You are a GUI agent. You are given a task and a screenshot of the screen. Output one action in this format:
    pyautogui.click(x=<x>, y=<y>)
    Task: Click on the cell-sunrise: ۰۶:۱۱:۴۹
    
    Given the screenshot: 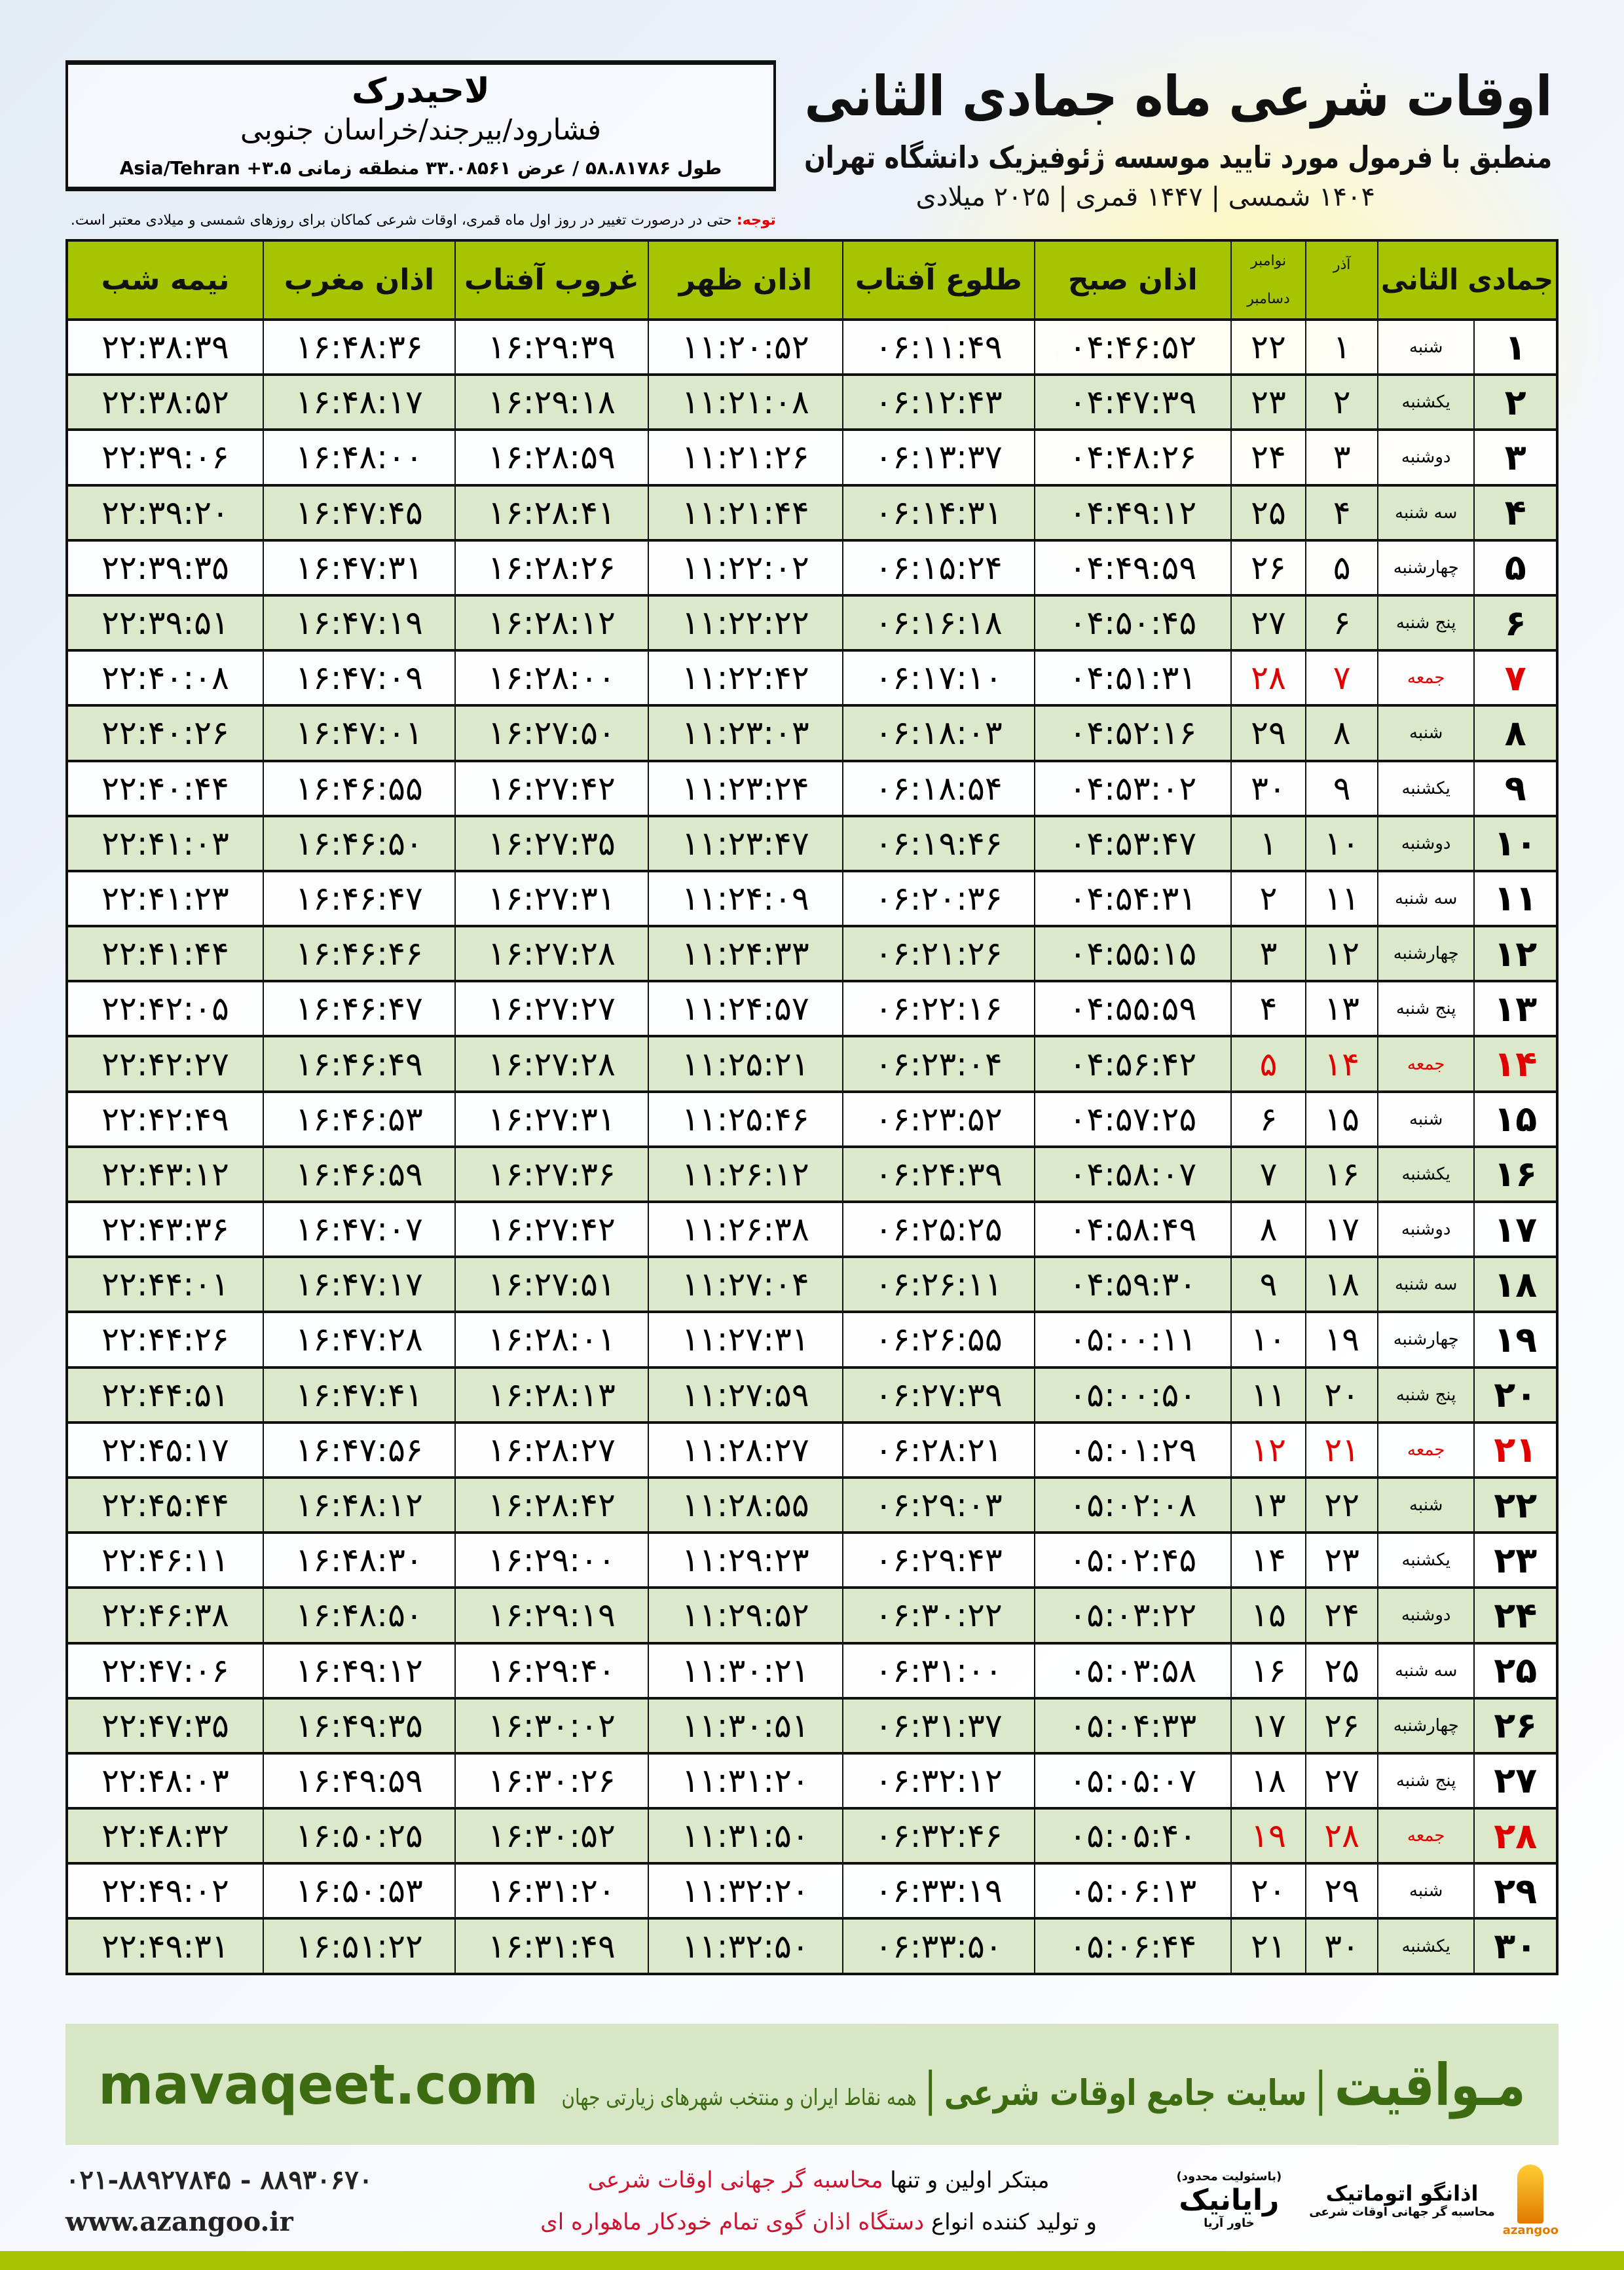 What is the action you would take?
    pyautogui.click(x=937, y=347)
    